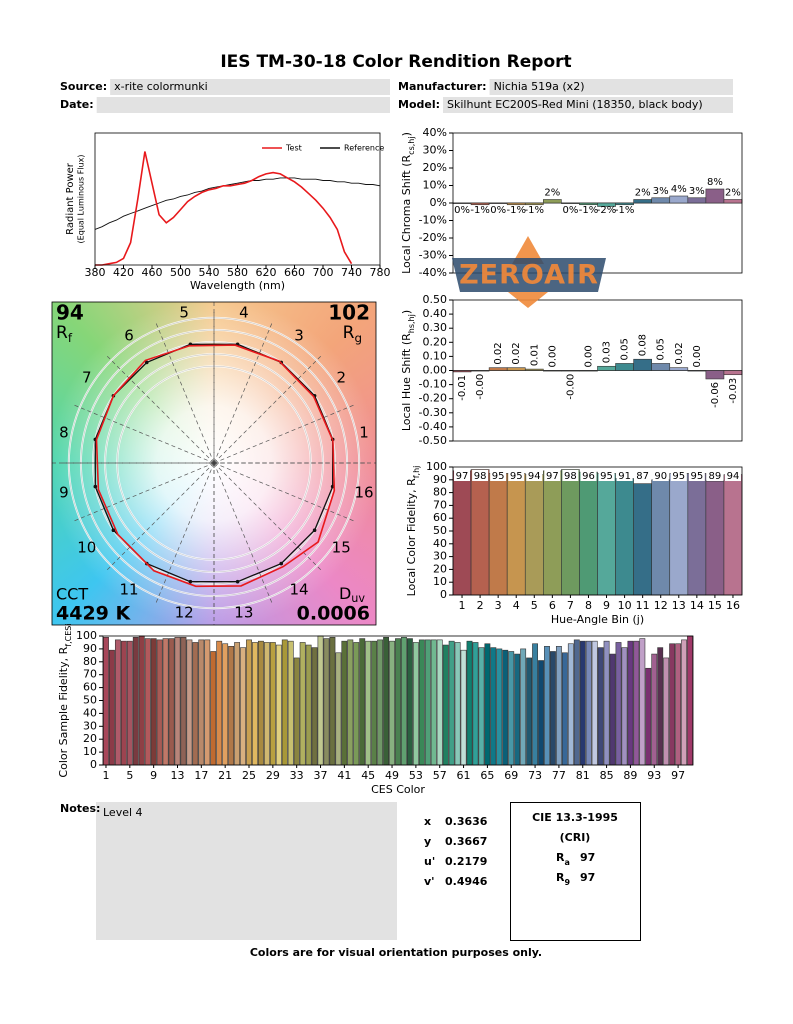 This screenshot has height=1024, width=793. I want to click on value-label: 0%, so click(462, 210).